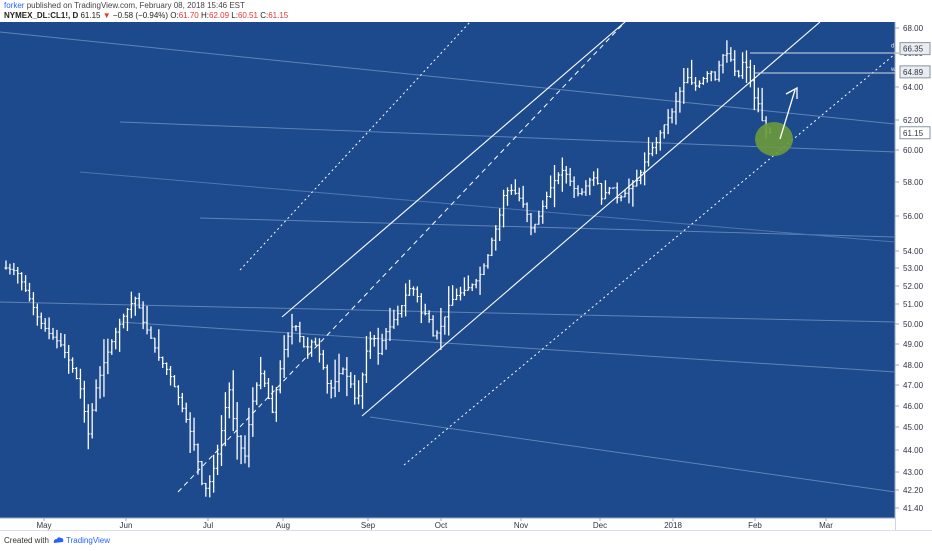 This screenshot has width=932, height=551. I want to click on x-tick-label: Jun, so click(126, 525).